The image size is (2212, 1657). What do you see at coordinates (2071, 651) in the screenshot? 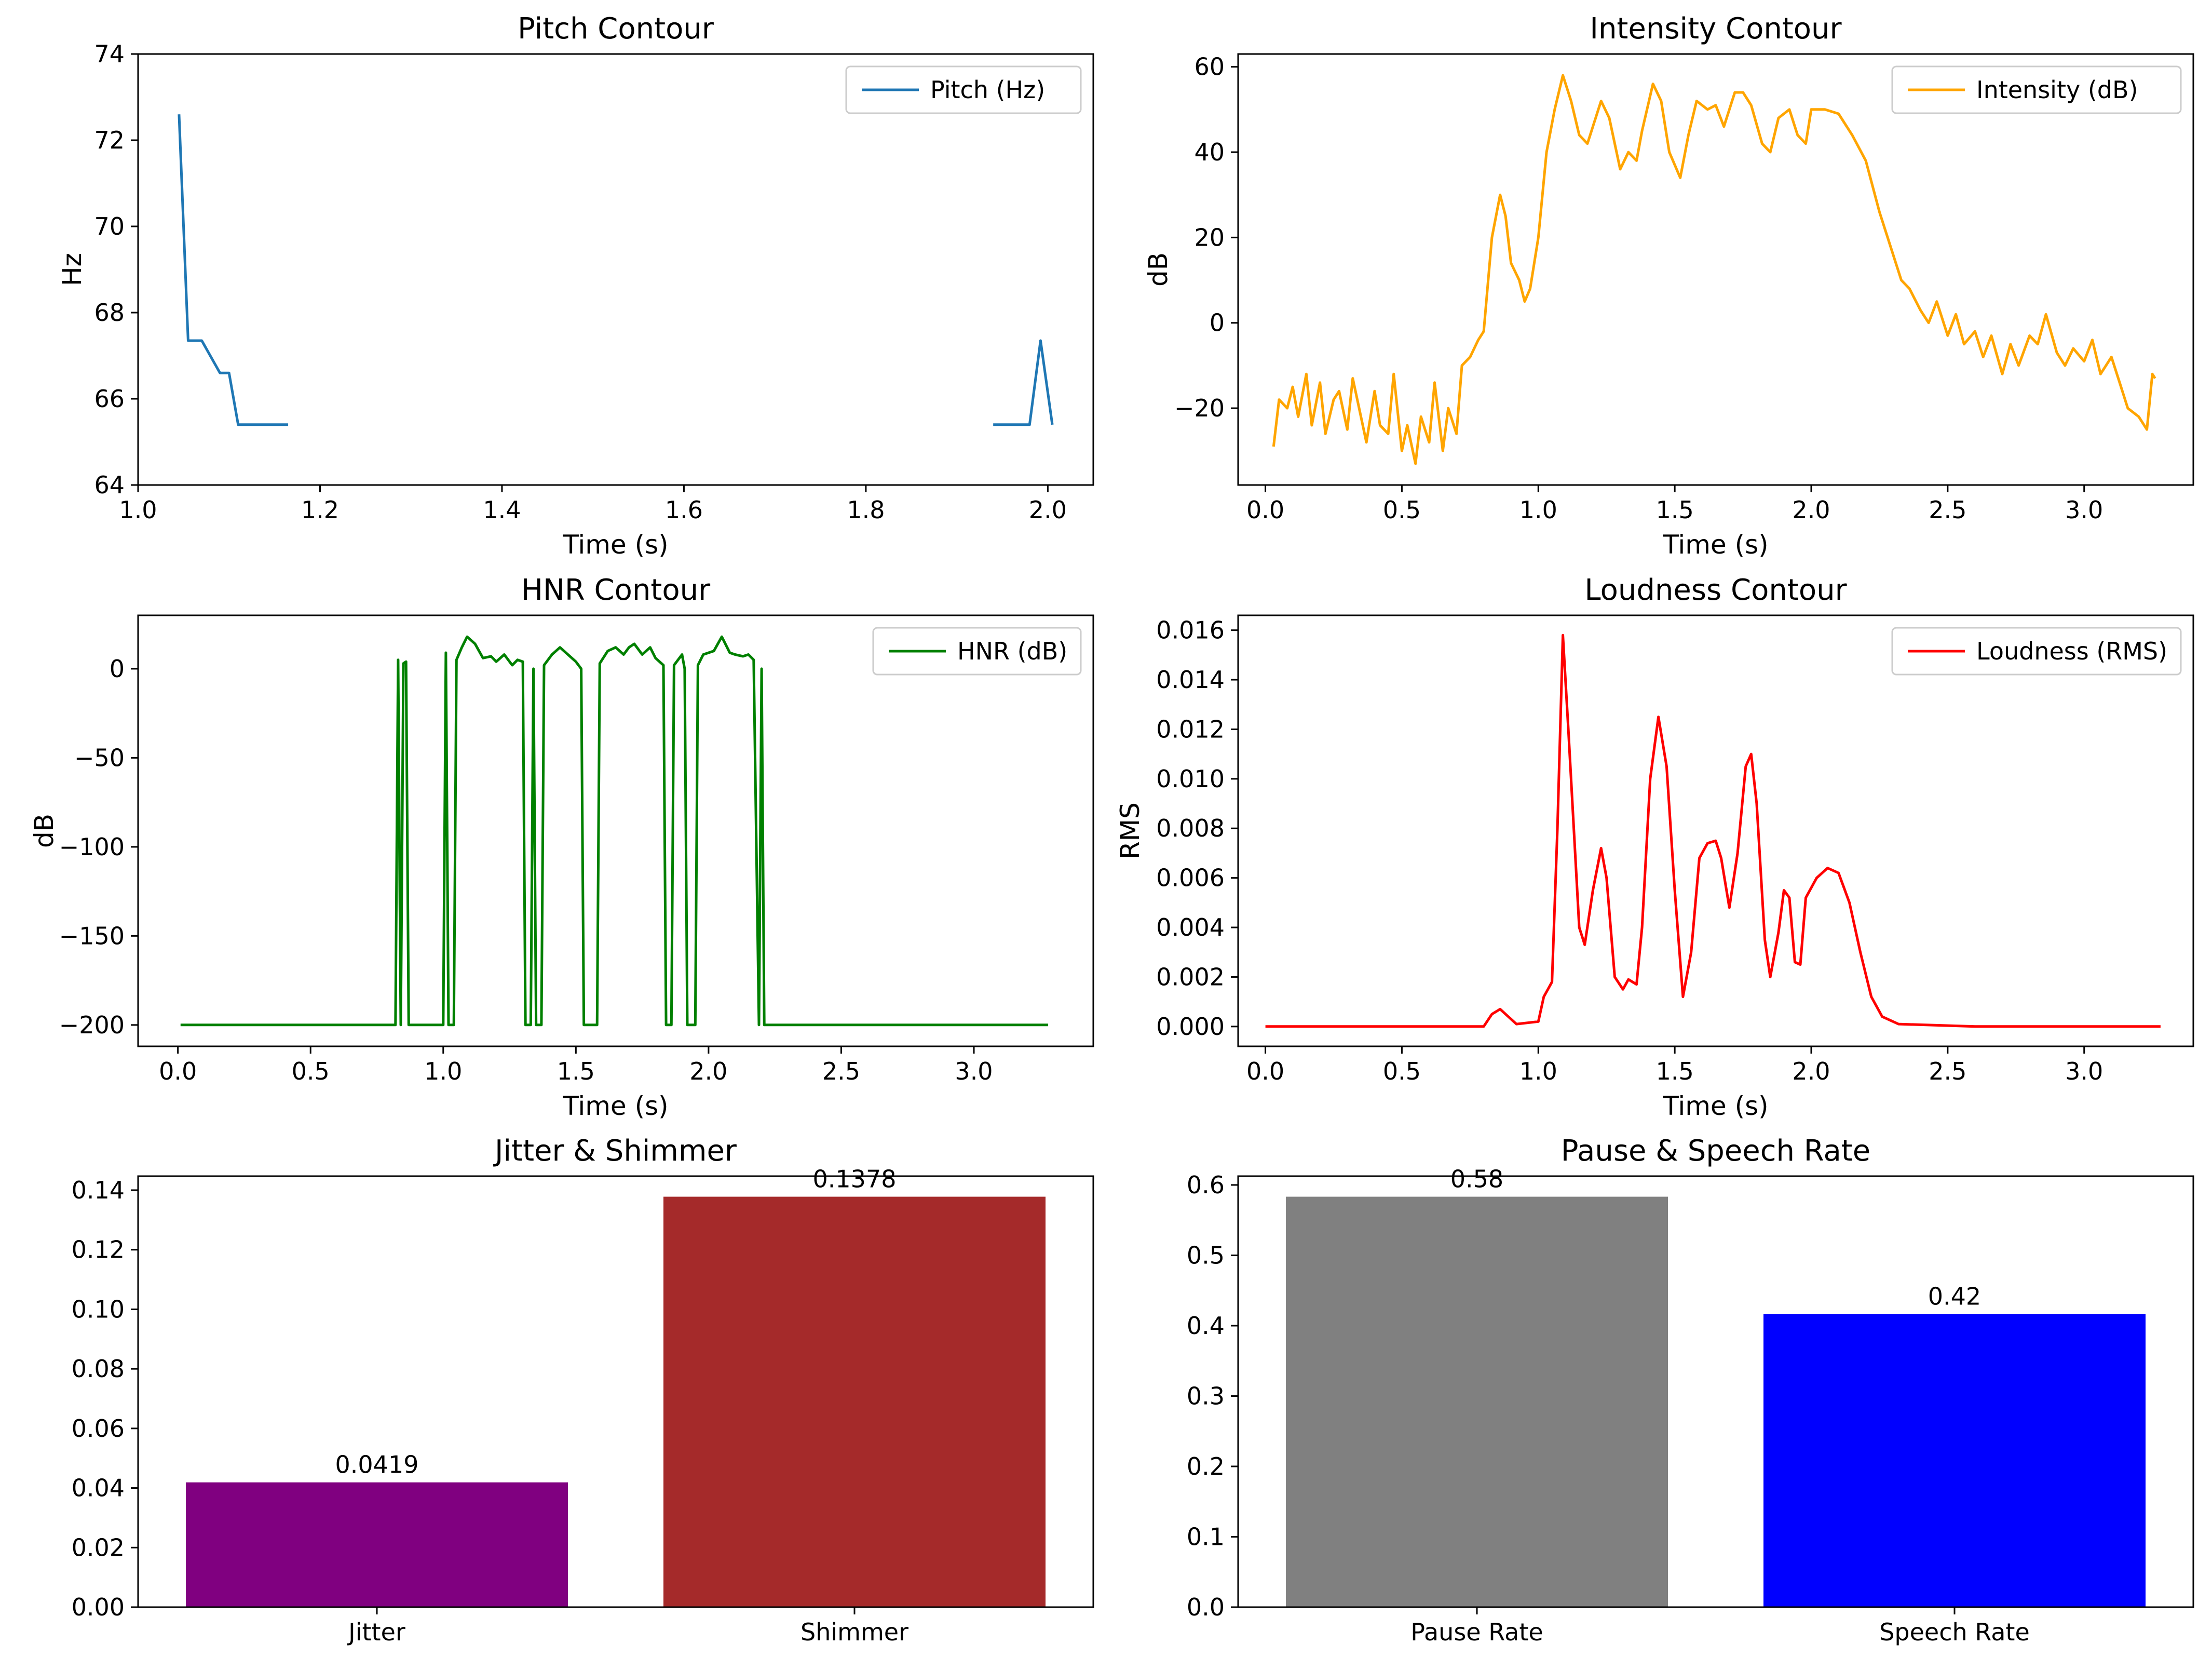
I see `legend-label: Loudness (RMS)` at bounding box center [2071, 651].